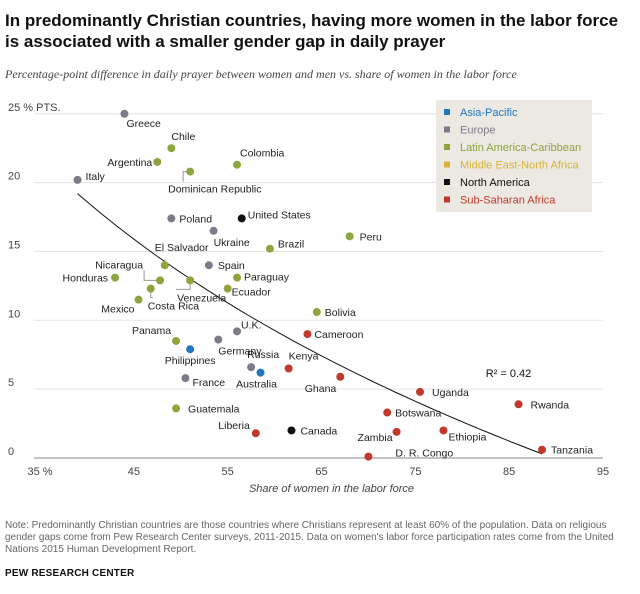  I want to click on y-tick-label: 5, so click(11, 383).